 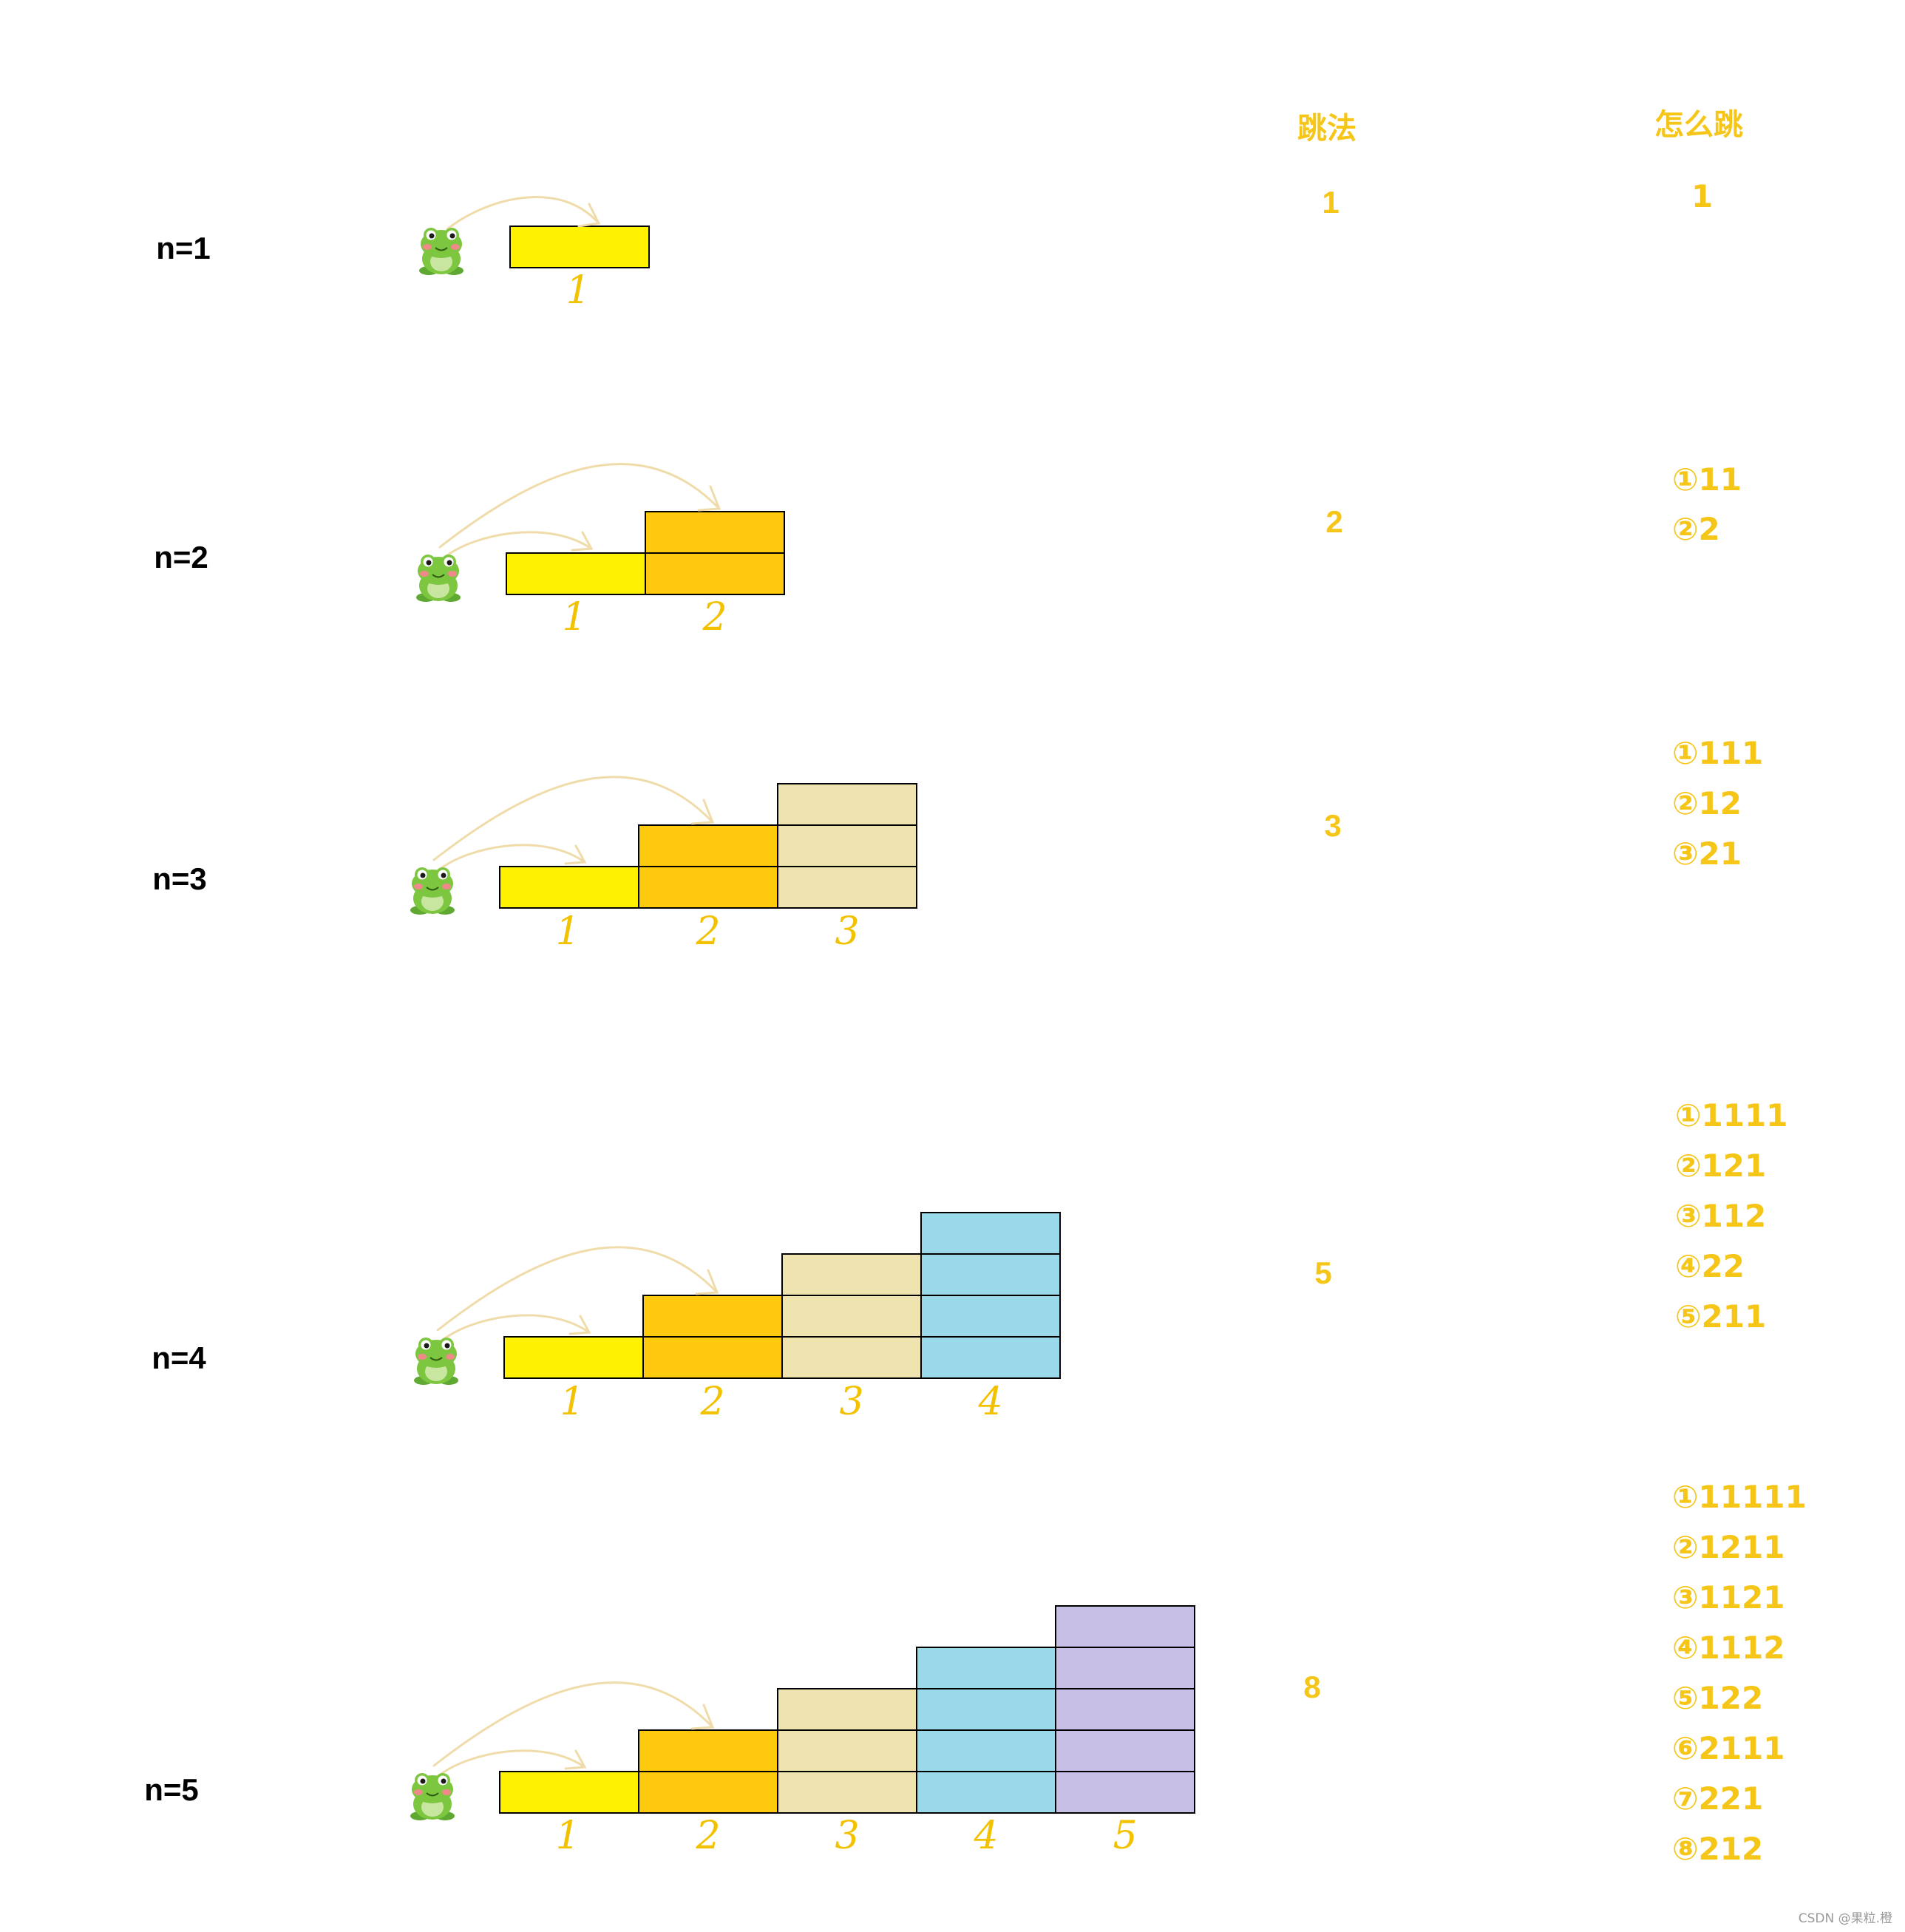 What do you see at coordinates (1720, 1216) in the screenshot?
I see `jump-sequence: ③112` at bounding box center [1720, 1216].